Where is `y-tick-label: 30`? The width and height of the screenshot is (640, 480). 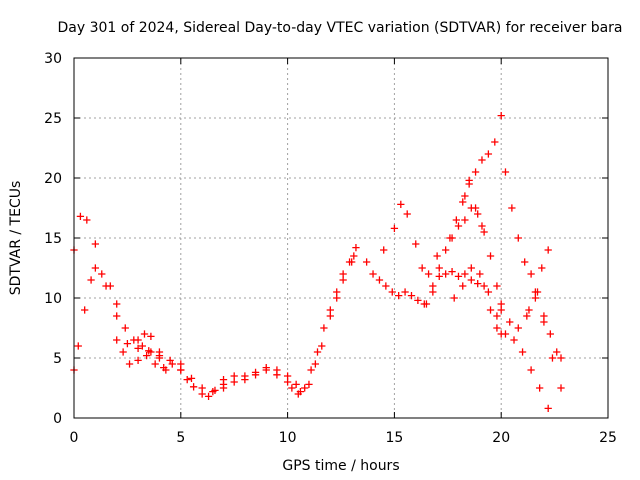 y-tick-label: 30 is located at coordinates (53, 59).